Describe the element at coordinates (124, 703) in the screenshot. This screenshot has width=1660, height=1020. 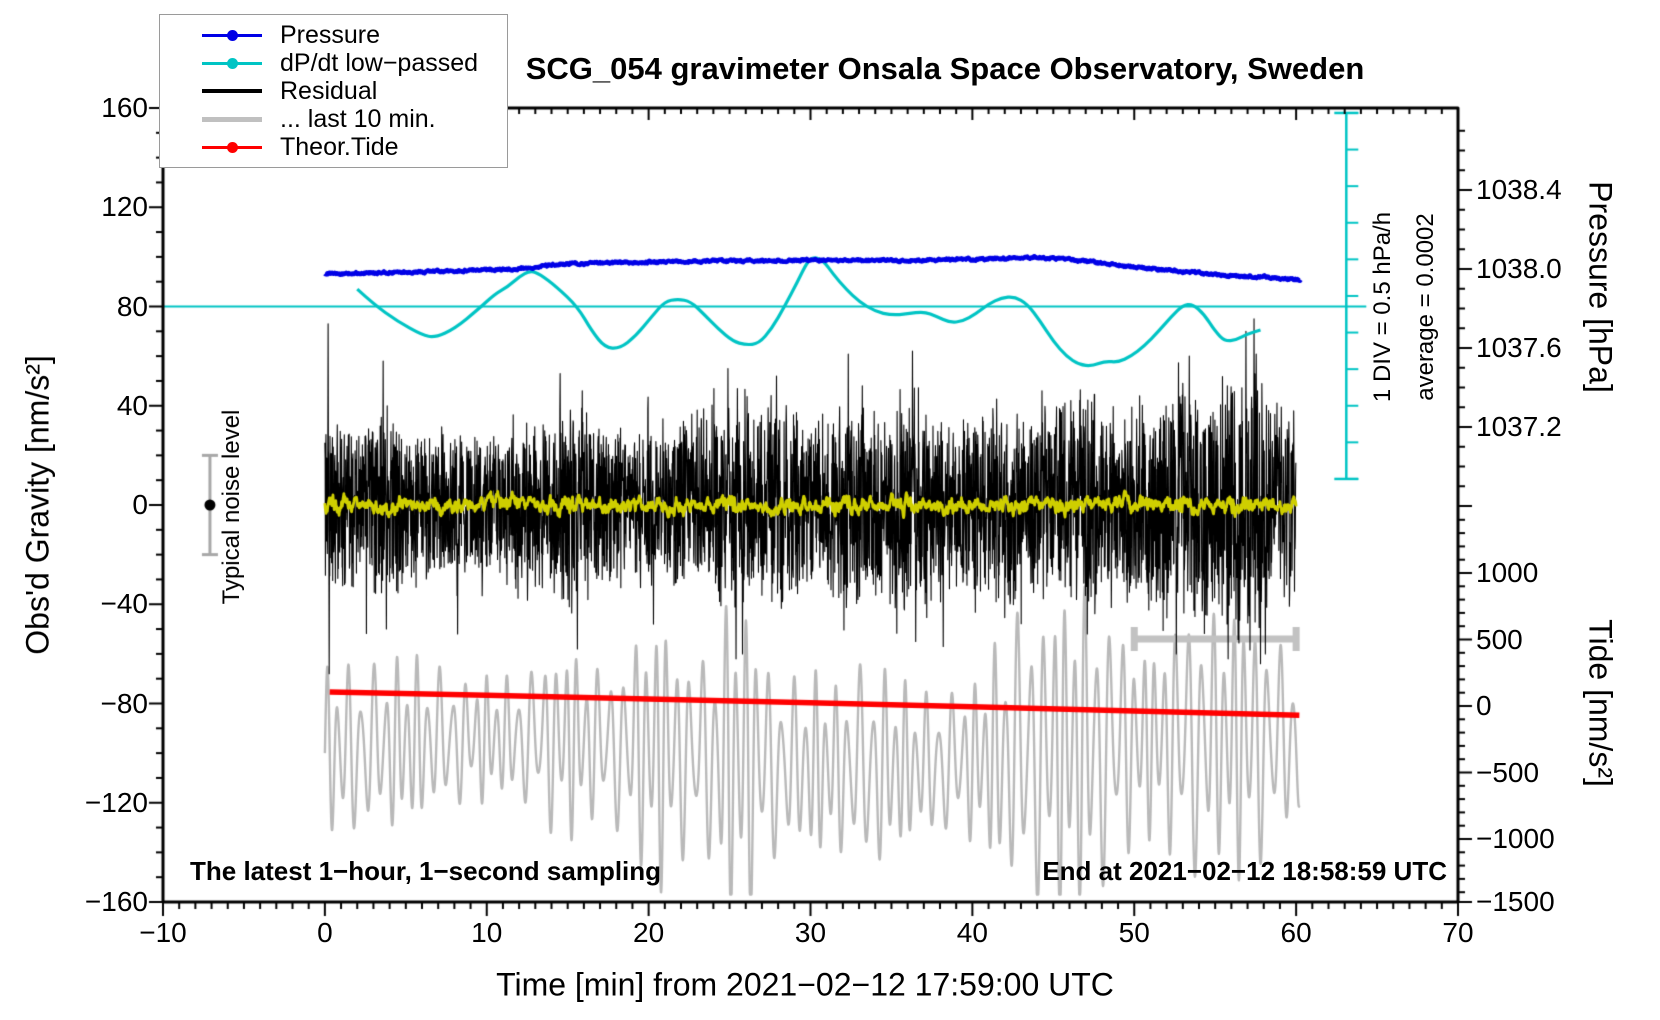
I see `gravity-tick-label: −80` at that location.